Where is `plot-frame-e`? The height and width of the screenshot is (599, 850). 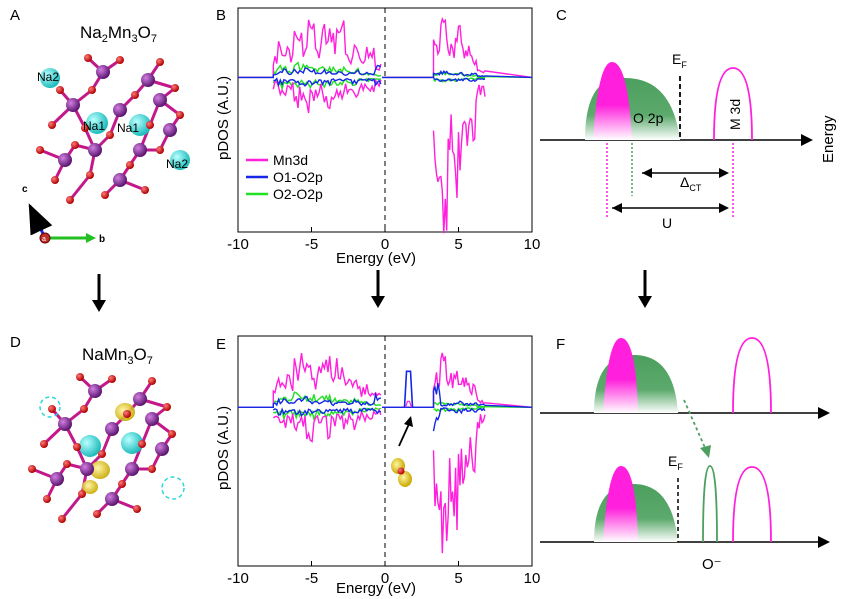
plot-frame-e is located at coordinates (385, 451).